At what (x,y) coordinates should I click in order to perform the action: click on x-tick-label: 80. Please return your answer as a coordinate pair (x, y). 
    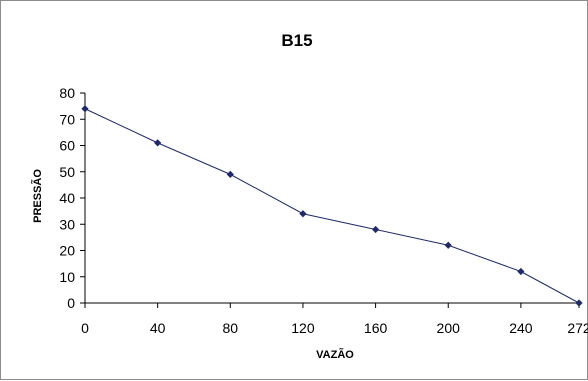
    Looking at the image, I should click on (231, 328).